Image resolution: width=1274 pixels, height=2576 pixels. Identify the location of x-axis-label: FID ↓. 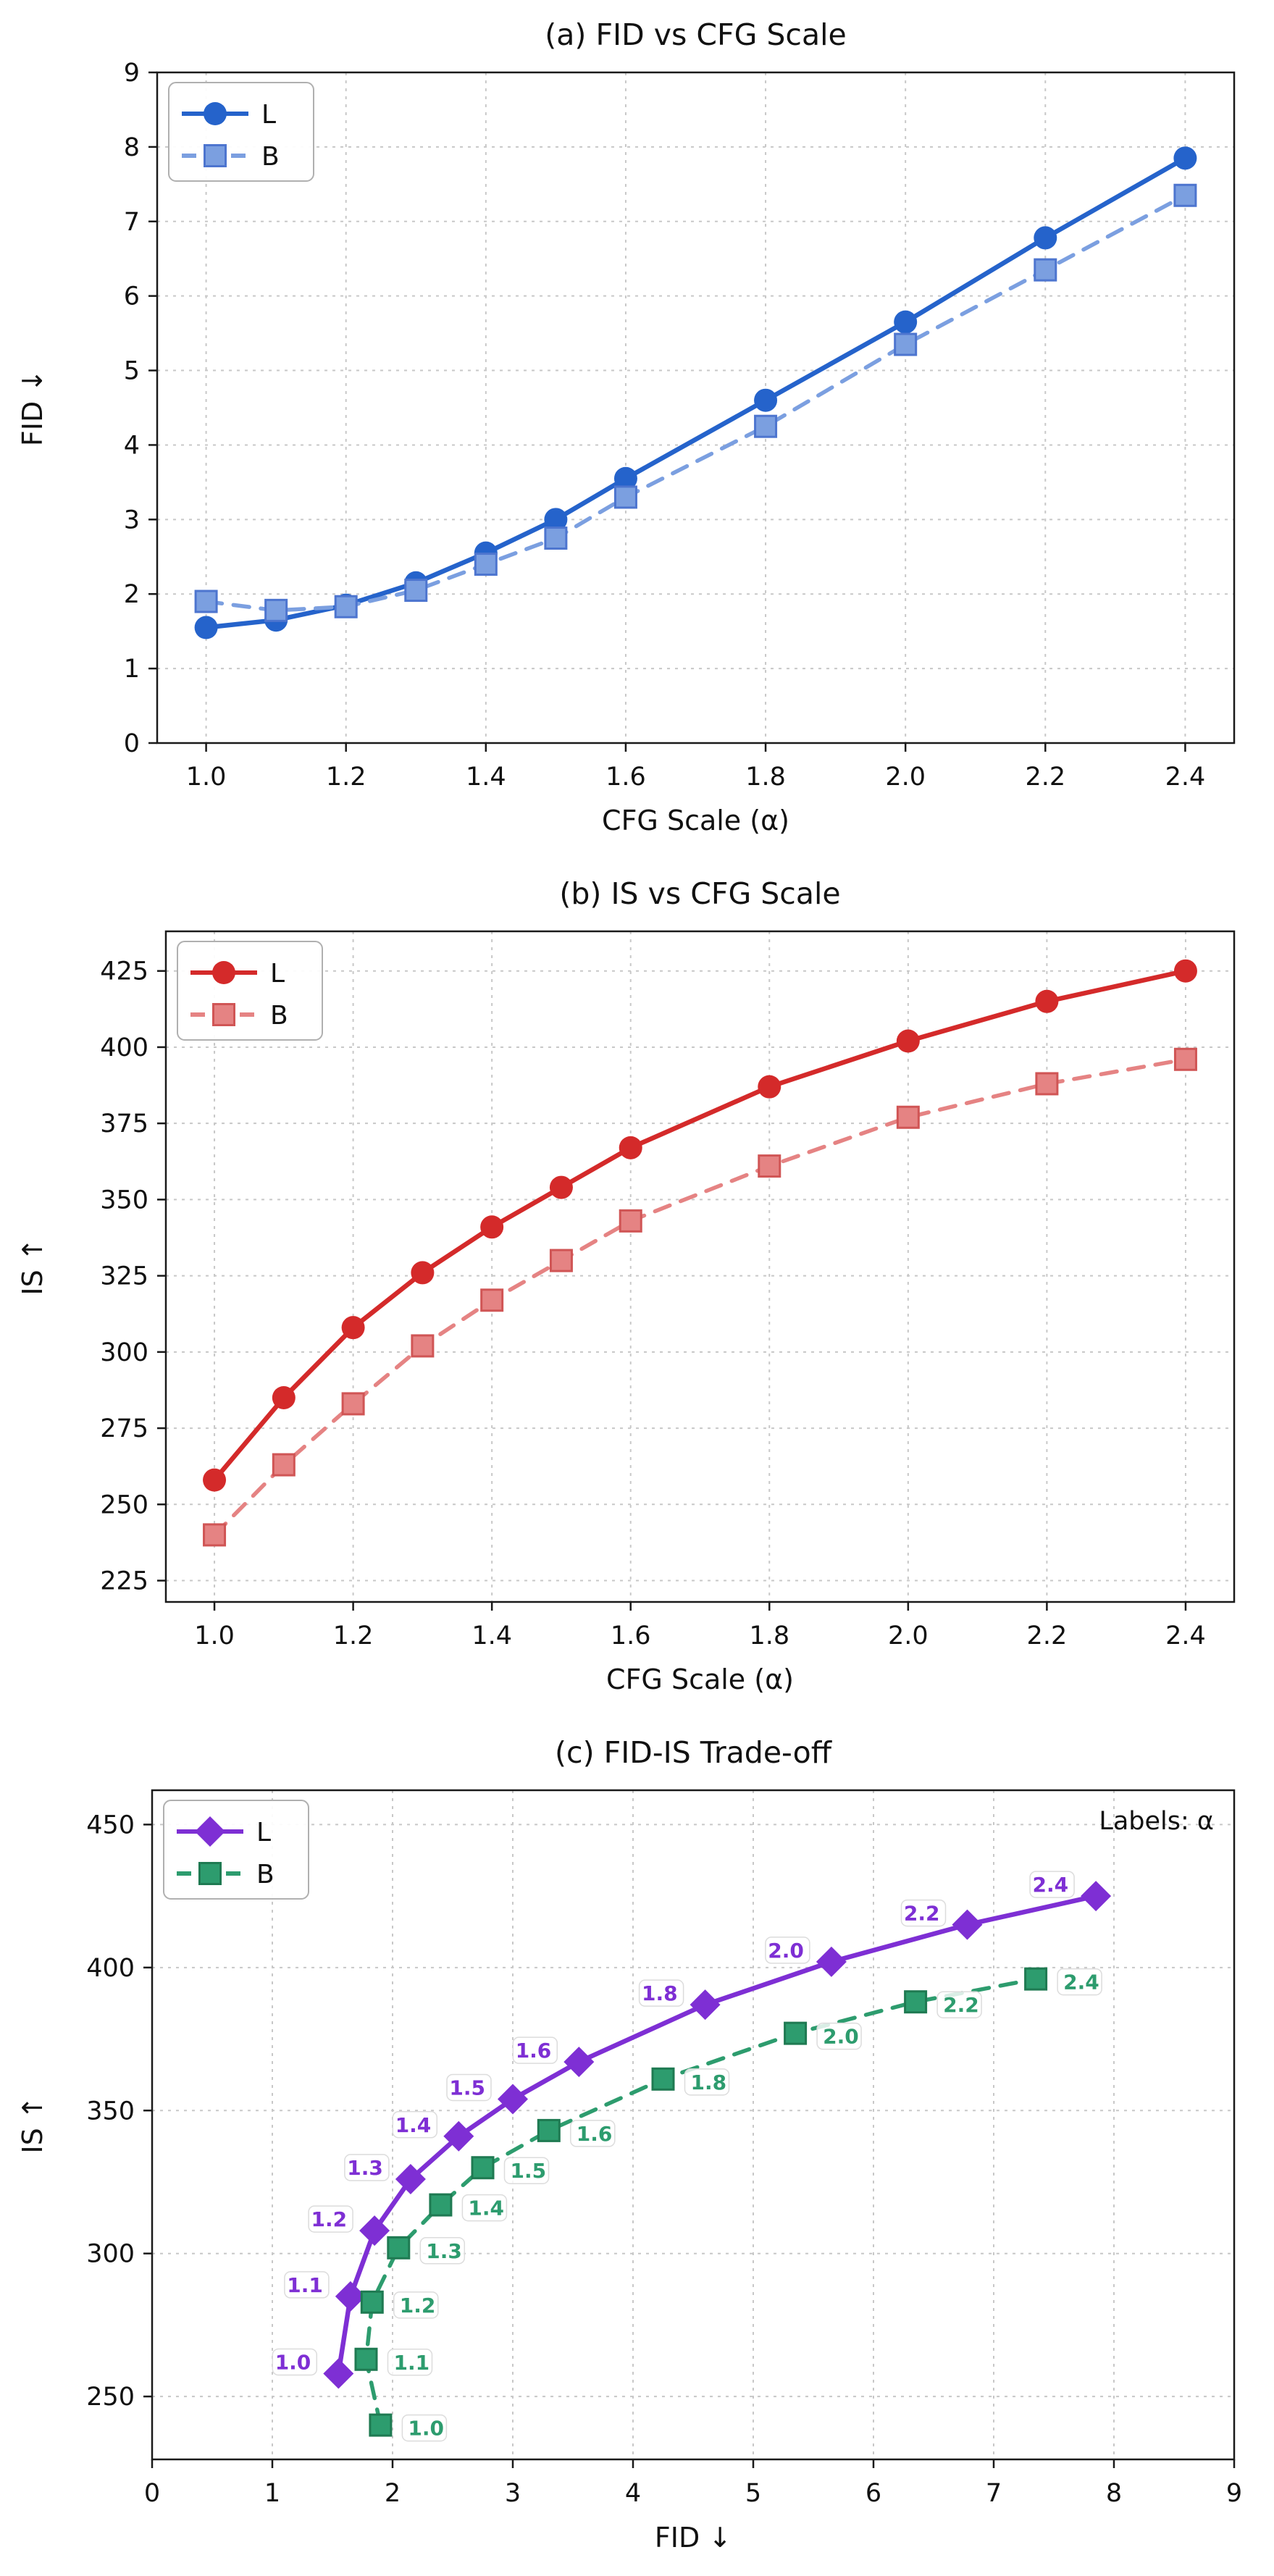
(693, 2538).